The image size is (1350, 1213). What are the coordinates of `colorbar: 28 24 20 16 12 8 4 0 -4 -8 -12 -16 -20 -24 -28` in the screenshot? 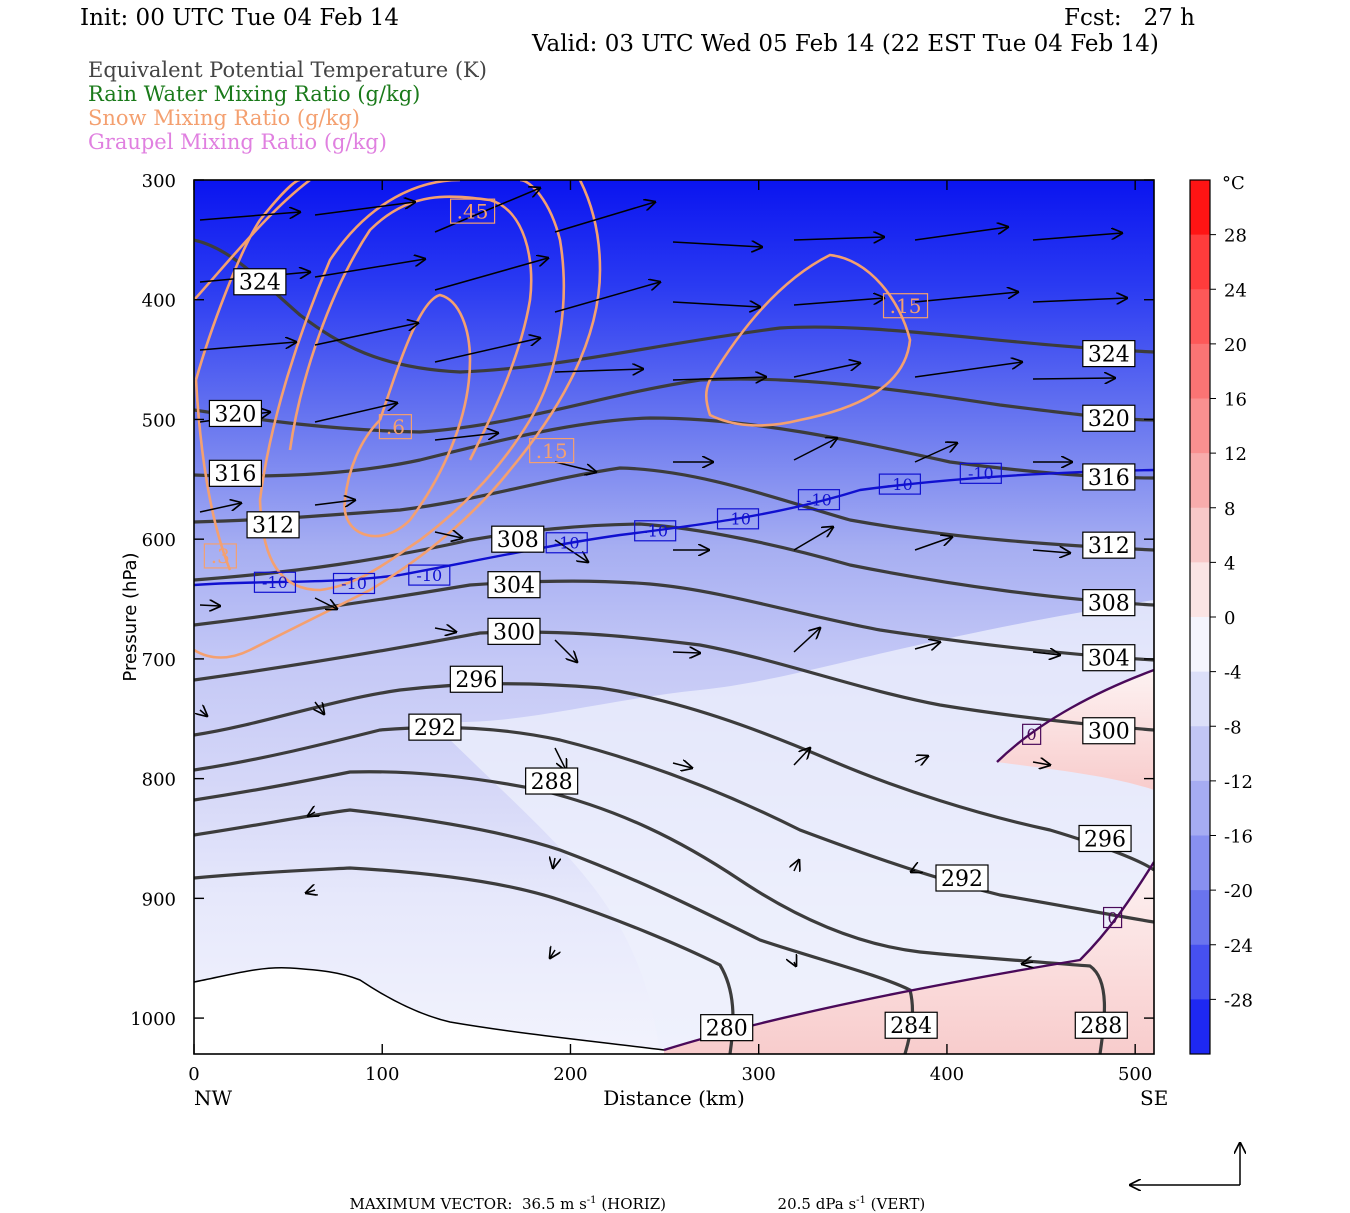 It's located at (1221, 617).